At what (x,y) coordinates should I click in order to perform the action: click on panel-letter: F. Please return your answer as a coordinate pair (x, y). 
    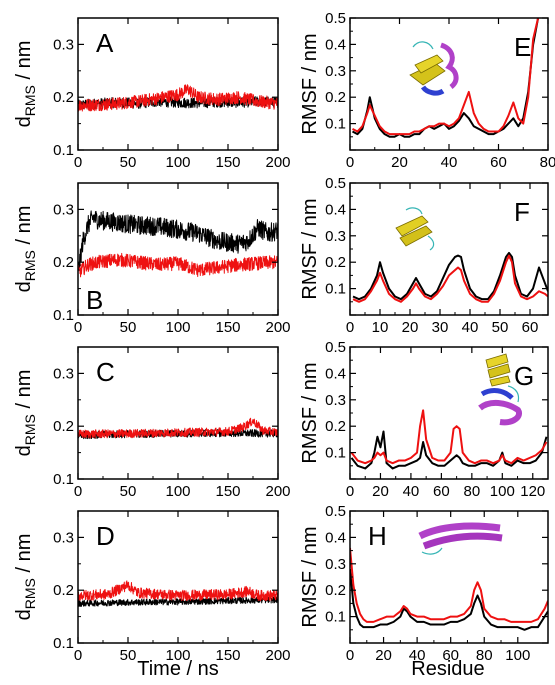
    Looking at the image, I should click on (522, 212).